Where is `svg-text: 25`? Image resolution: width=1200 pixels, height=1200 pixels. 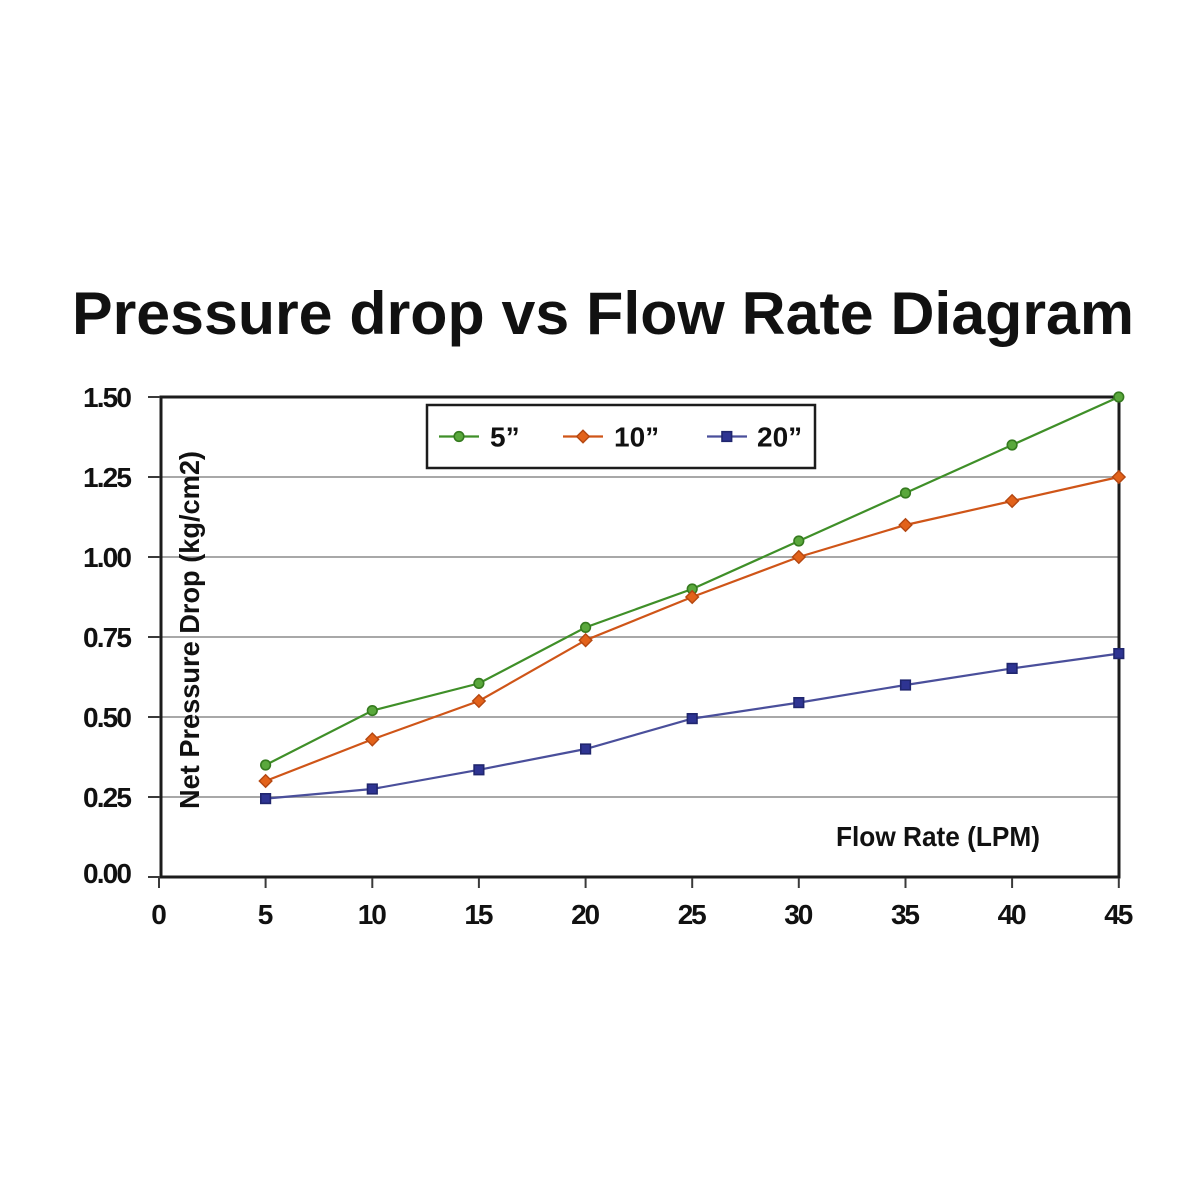
svg-text: 25 is located at coordinates (692, 914).